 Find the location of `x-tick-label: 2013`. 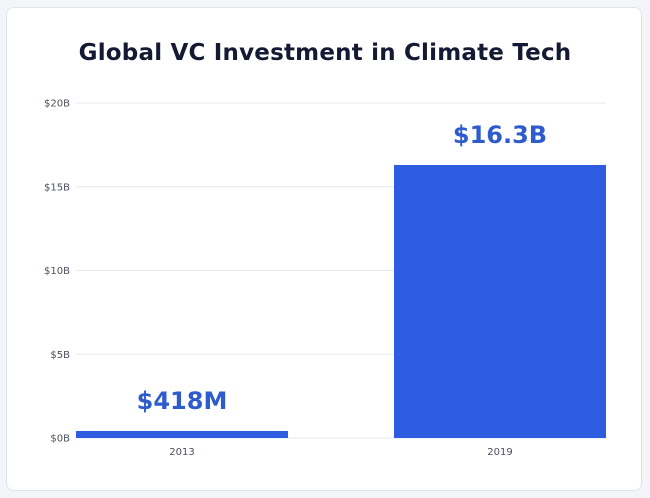

x-tick-label: 2013 is located at coordinates (181, 452).